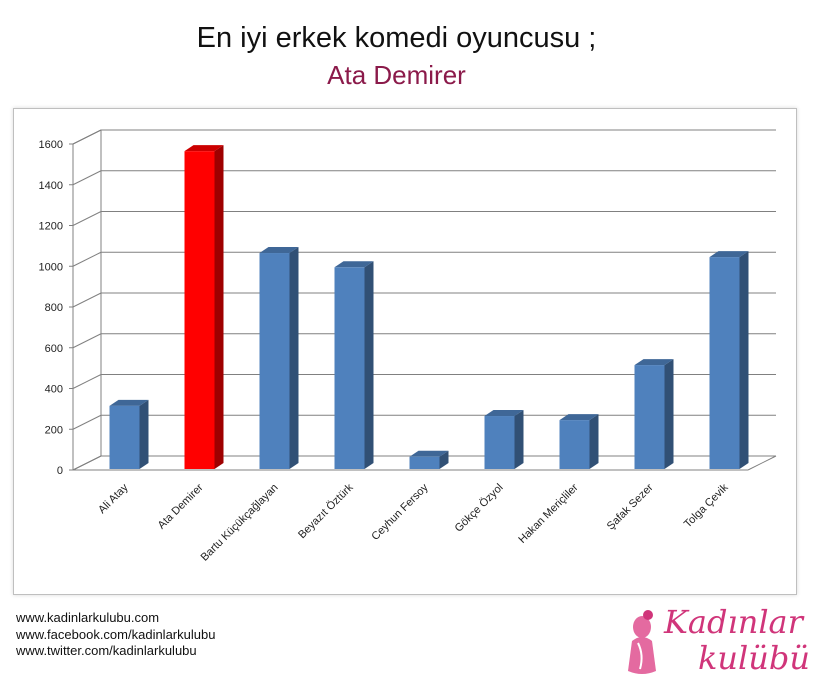 The height and width of the screenshot is (681, 813). What do you see at coordinates (54, 349) in the screenshot?
I see `y-tick-label: 600` at bounding box center [54, 349].